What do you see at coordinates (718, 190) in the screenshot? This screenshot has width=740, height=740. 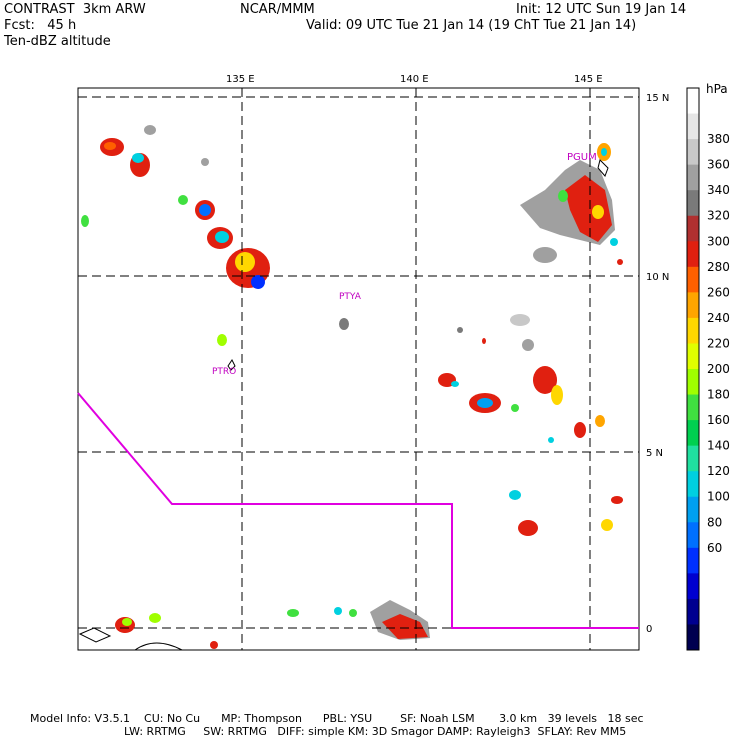 I see `colorbar-level-label: 340` at bounding box center [718, 190].